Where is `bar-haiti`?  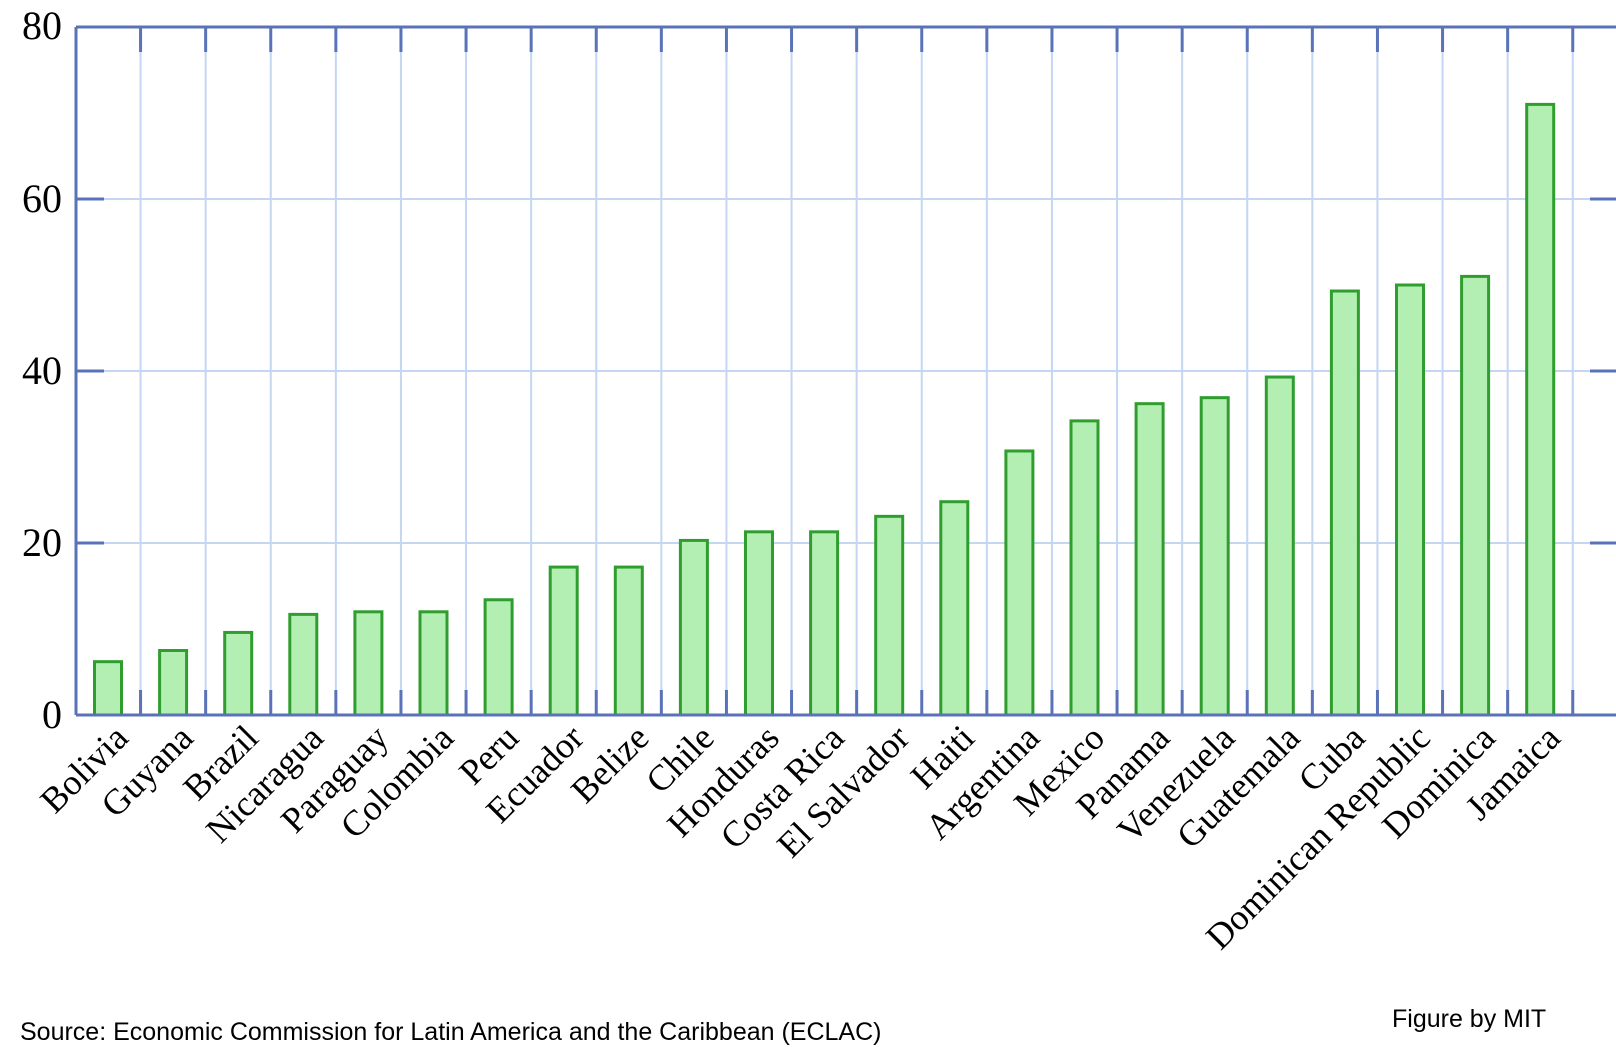
bar-haiti is located at coordinates (954, 608).